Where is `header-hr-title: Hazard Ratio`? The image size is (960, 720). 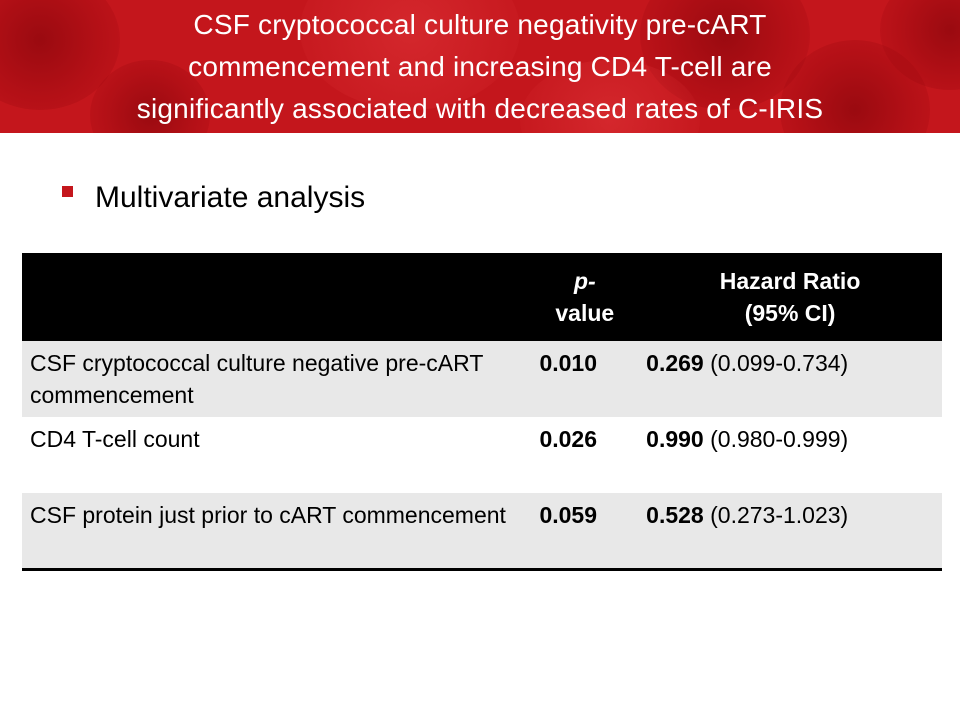
header-hr-title: Hazard Ratio is located at coordinates (790, 281).